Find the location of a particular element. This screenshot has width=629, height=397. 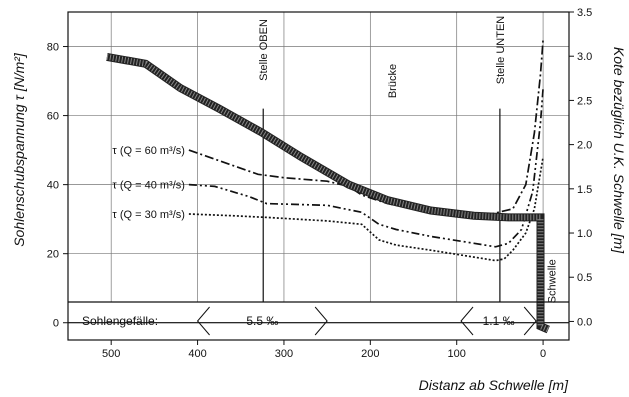

annotation-label: Brücke is located at coordinates (393, 81).